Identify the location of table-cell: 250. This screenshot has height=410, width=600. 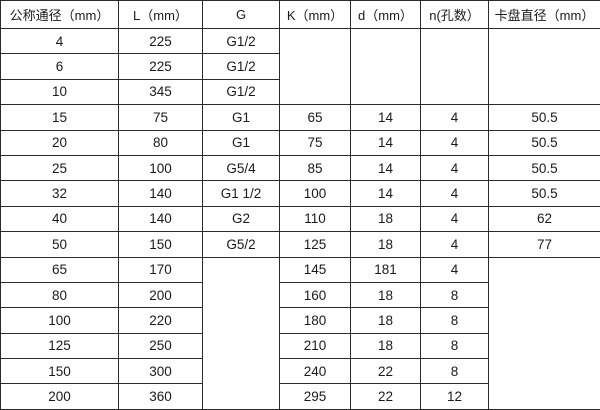
(160, 346).